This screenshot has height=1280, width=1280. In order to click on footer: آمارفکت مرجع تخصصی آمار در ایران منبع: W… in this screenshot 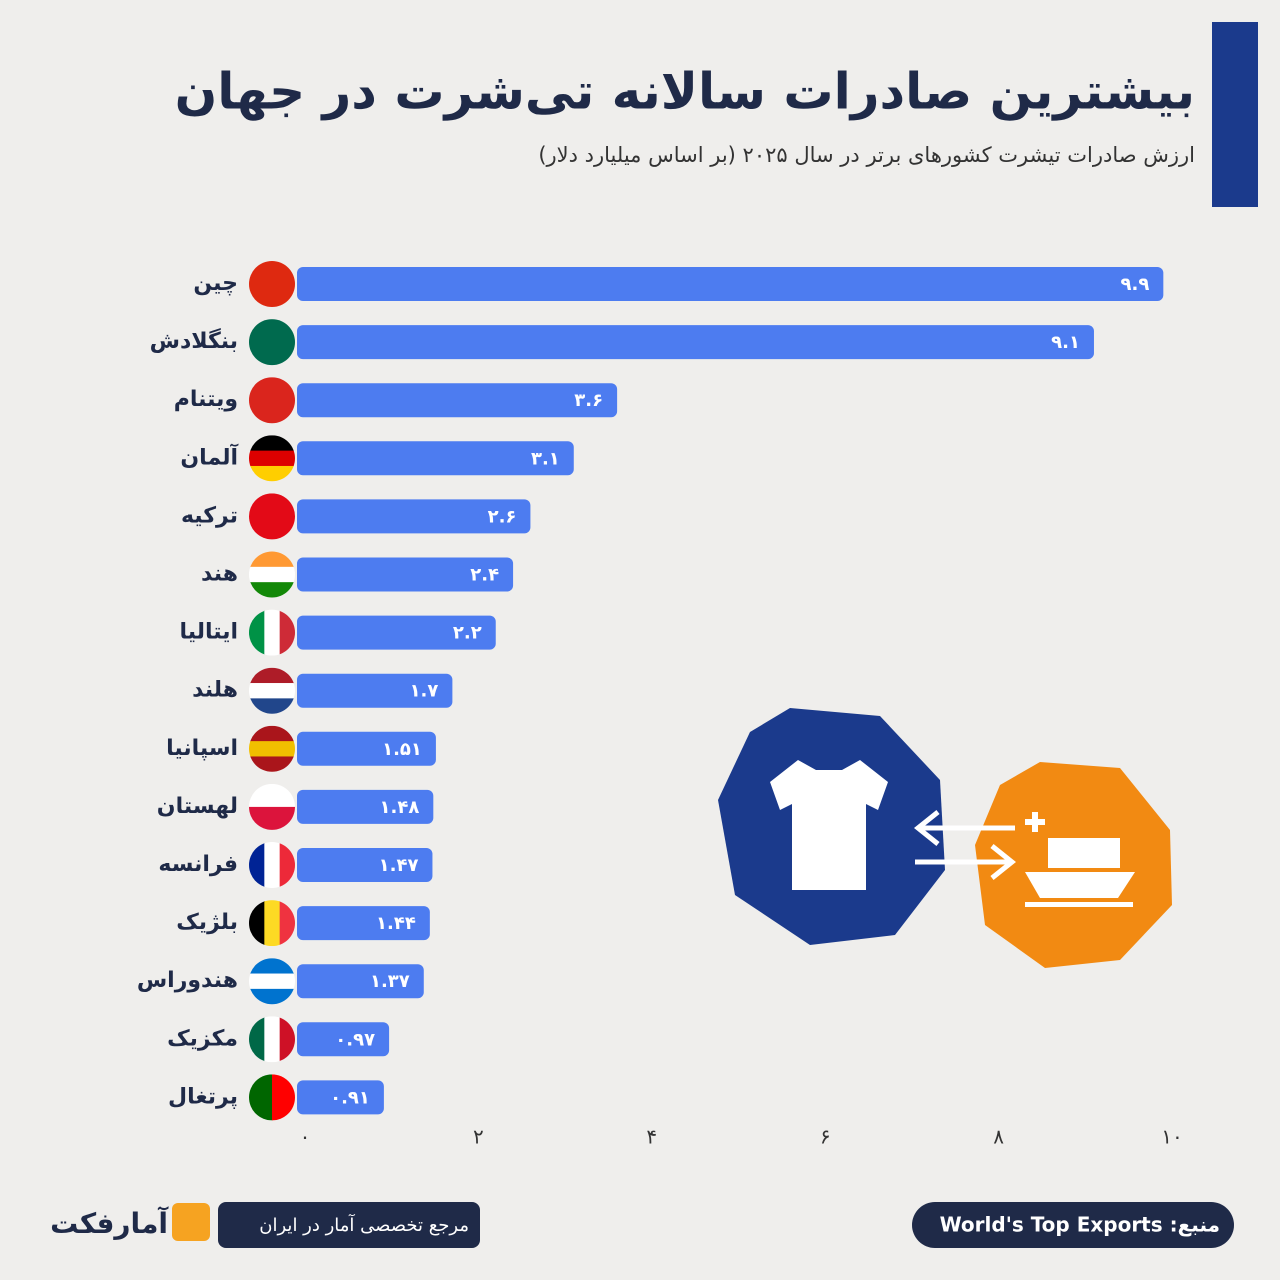, I will do `click(642, 1225)`.